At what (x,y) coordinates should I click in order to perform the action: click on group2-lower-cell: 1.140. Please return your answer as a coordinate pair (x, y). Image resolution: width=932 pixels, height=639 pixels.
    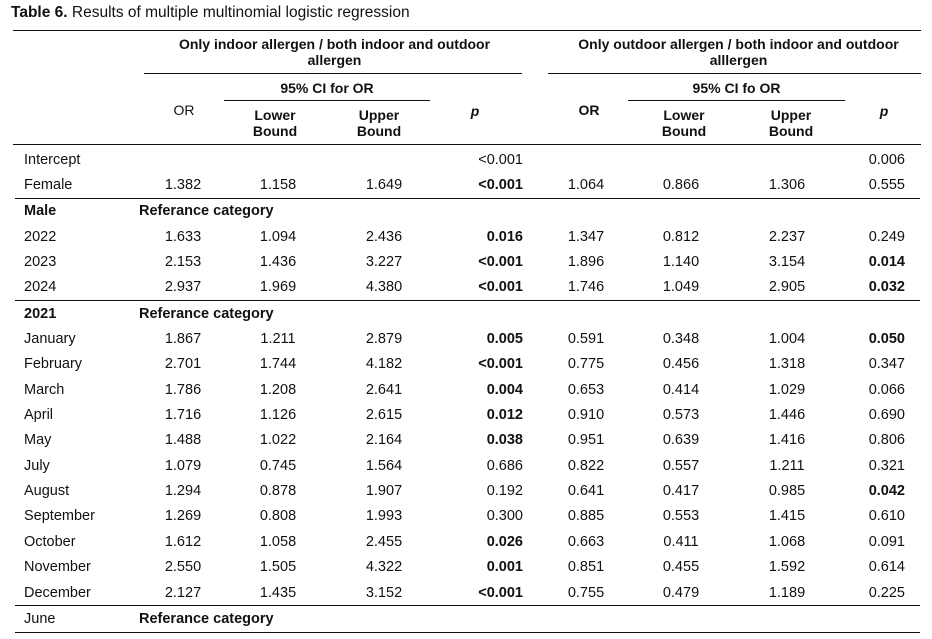
    Looking at the image, I should click on (681, 262).